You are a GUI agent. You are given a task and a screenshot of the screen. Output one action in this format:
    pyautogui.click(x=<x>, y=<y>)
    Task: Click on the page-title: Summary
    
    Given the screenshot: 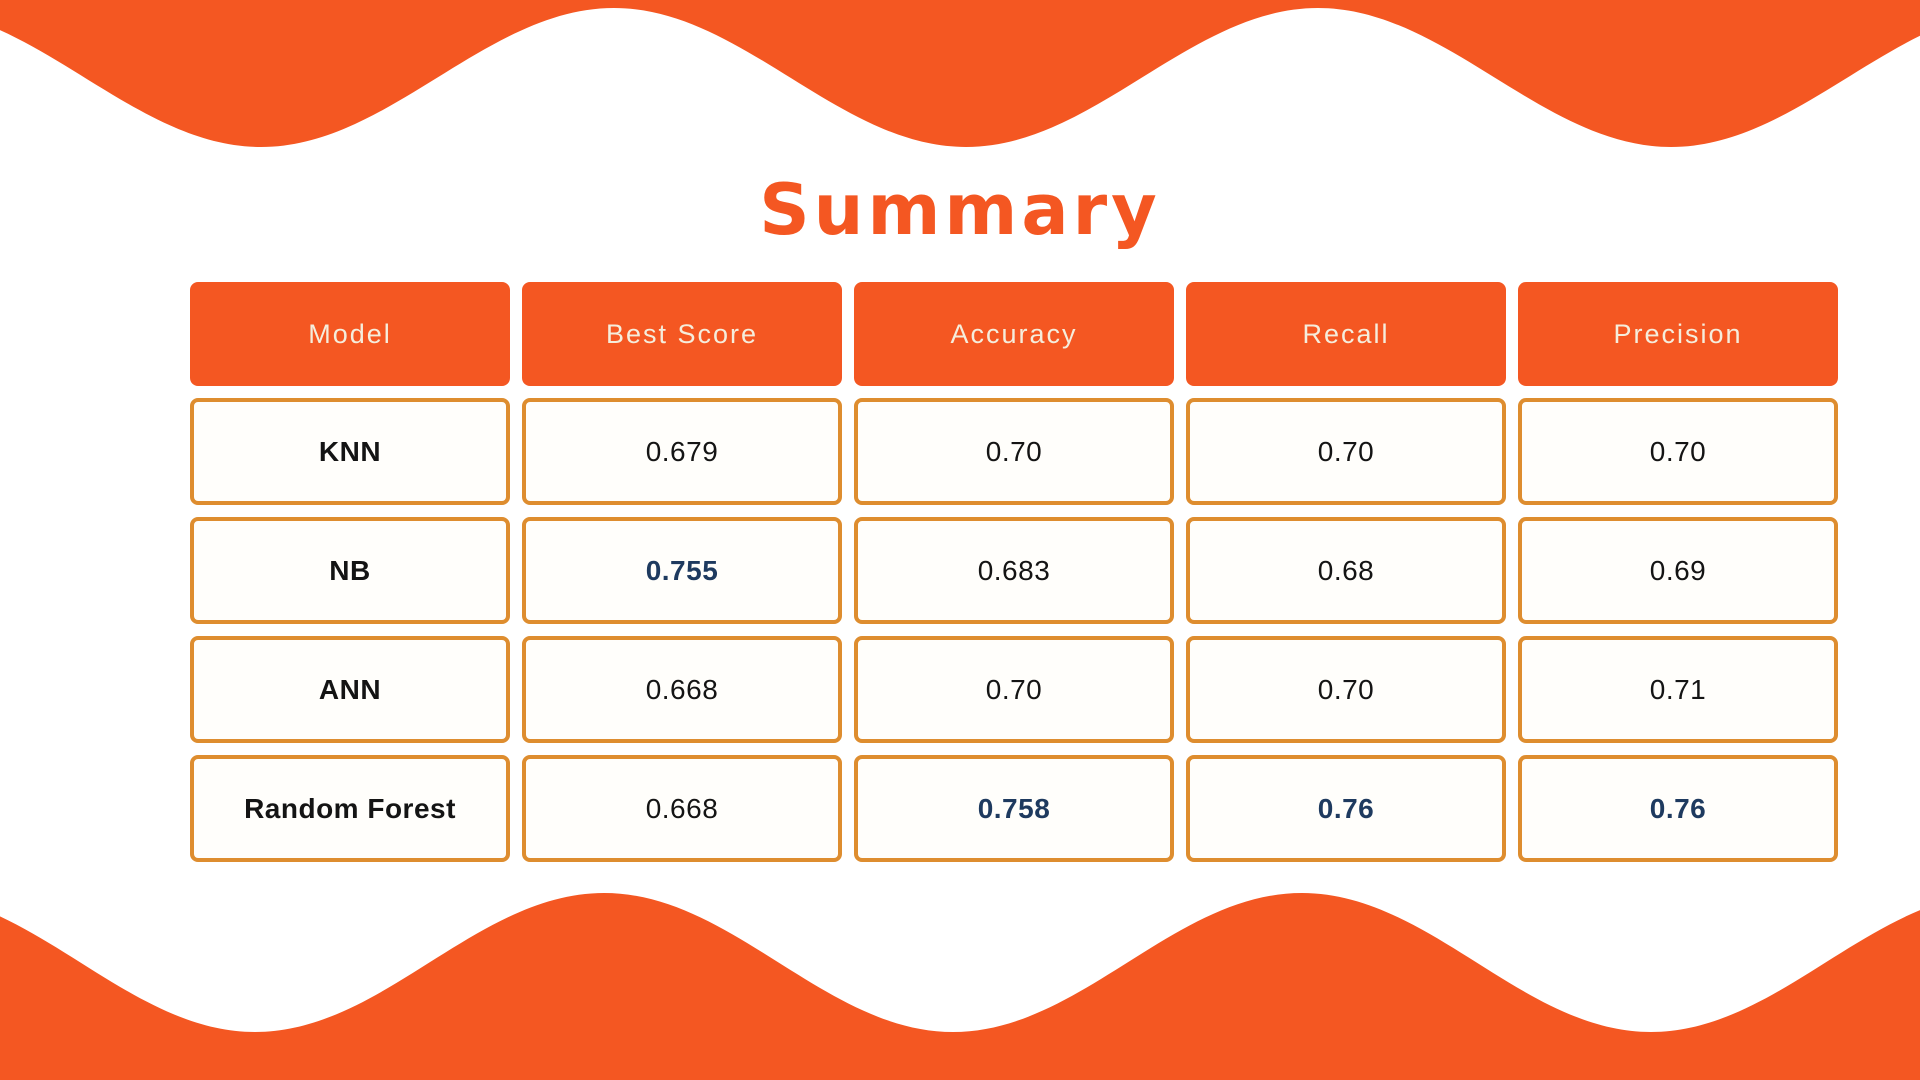 What is the action you would take?
    pyautogui.click(x=960, y=210)
    